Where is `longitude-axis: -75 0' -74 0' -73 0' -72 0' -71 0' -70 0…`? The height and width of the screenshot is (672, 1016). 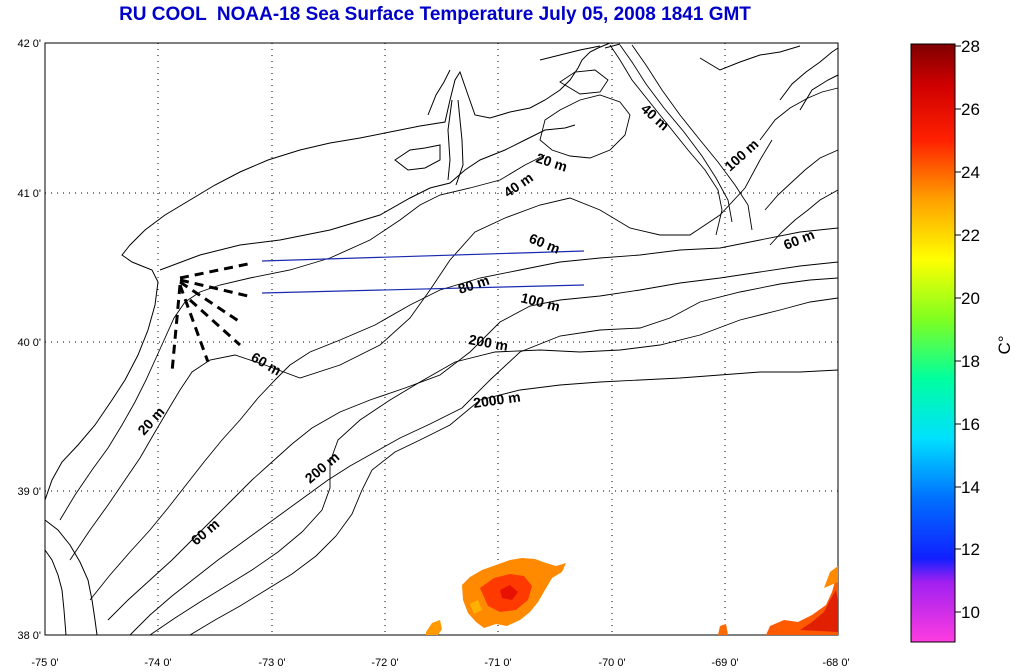 longitude-axis: -75 0' -74 0' -73 0' -72 0' -71 0' -70 0… is located at coordinates (440, 663).